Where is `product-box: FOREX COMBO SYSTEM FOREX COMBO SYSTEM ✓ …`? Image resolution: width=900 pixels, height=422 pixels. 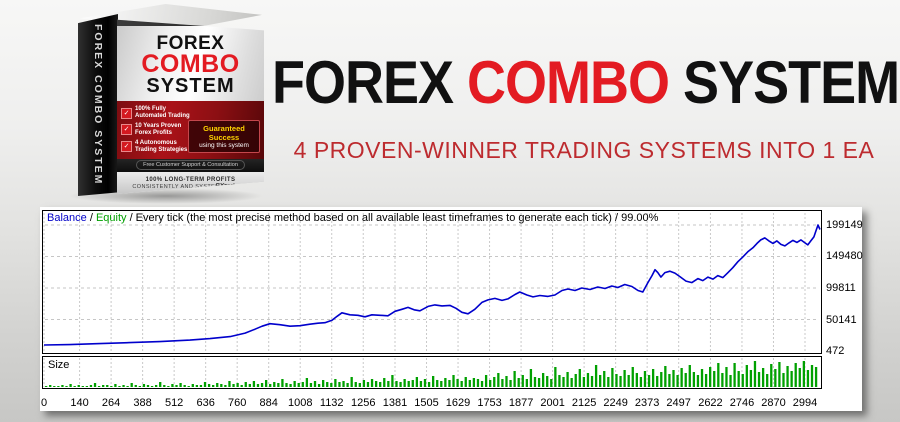
product-box: FOREX COMBO SYSTEM FOREX COMBO SYSTEM ✓ … is located at coordinates (163, 104).